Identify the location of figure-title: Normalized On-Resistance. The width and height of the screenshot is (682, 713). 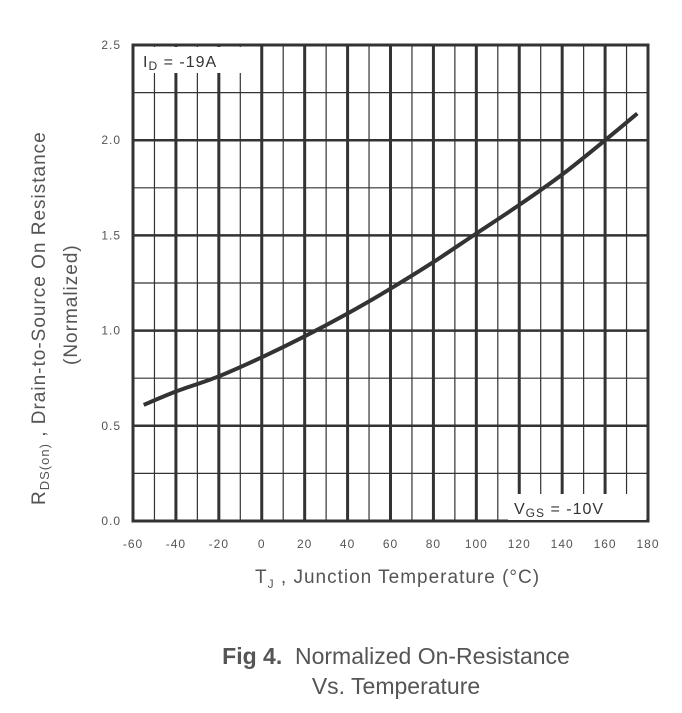
(432, 656).